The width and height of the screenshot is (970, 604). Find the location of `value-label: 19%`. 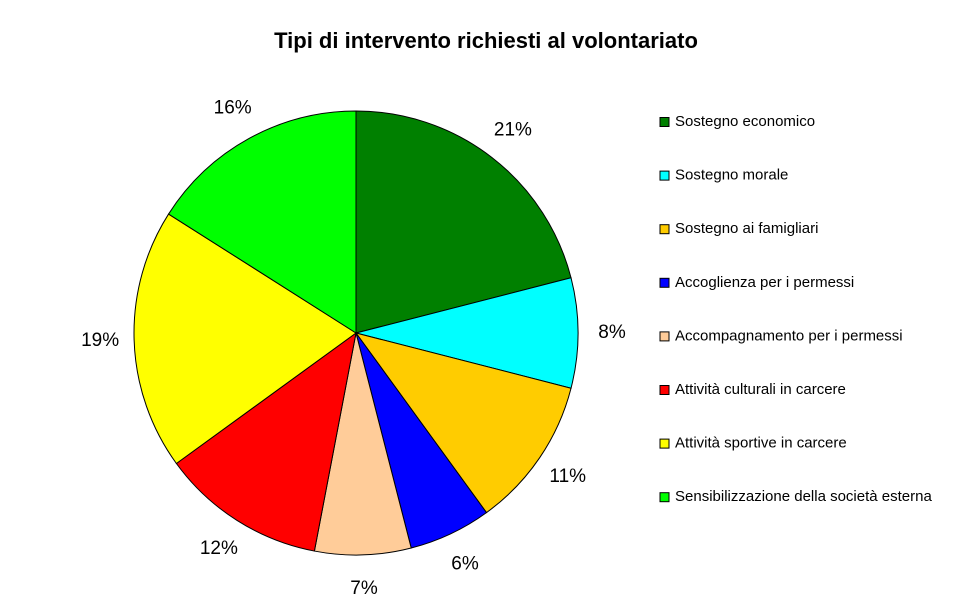

value-label: 19% is located at coordinates (100, 340).